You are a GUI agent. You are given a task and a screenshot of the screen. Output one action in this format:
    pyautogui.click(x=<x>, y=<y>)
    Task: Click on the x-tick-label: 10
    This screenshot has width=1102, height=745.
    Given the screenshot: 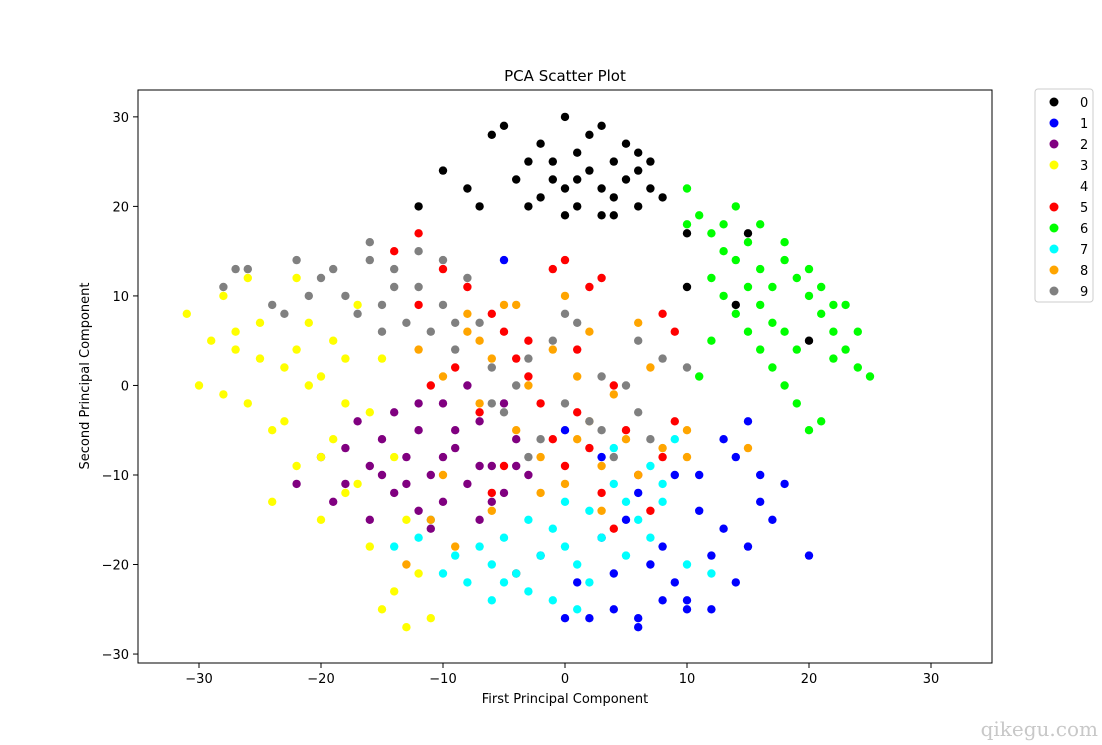 What is the action you would take?
    pyautogui.click(x=687, y=679)
    